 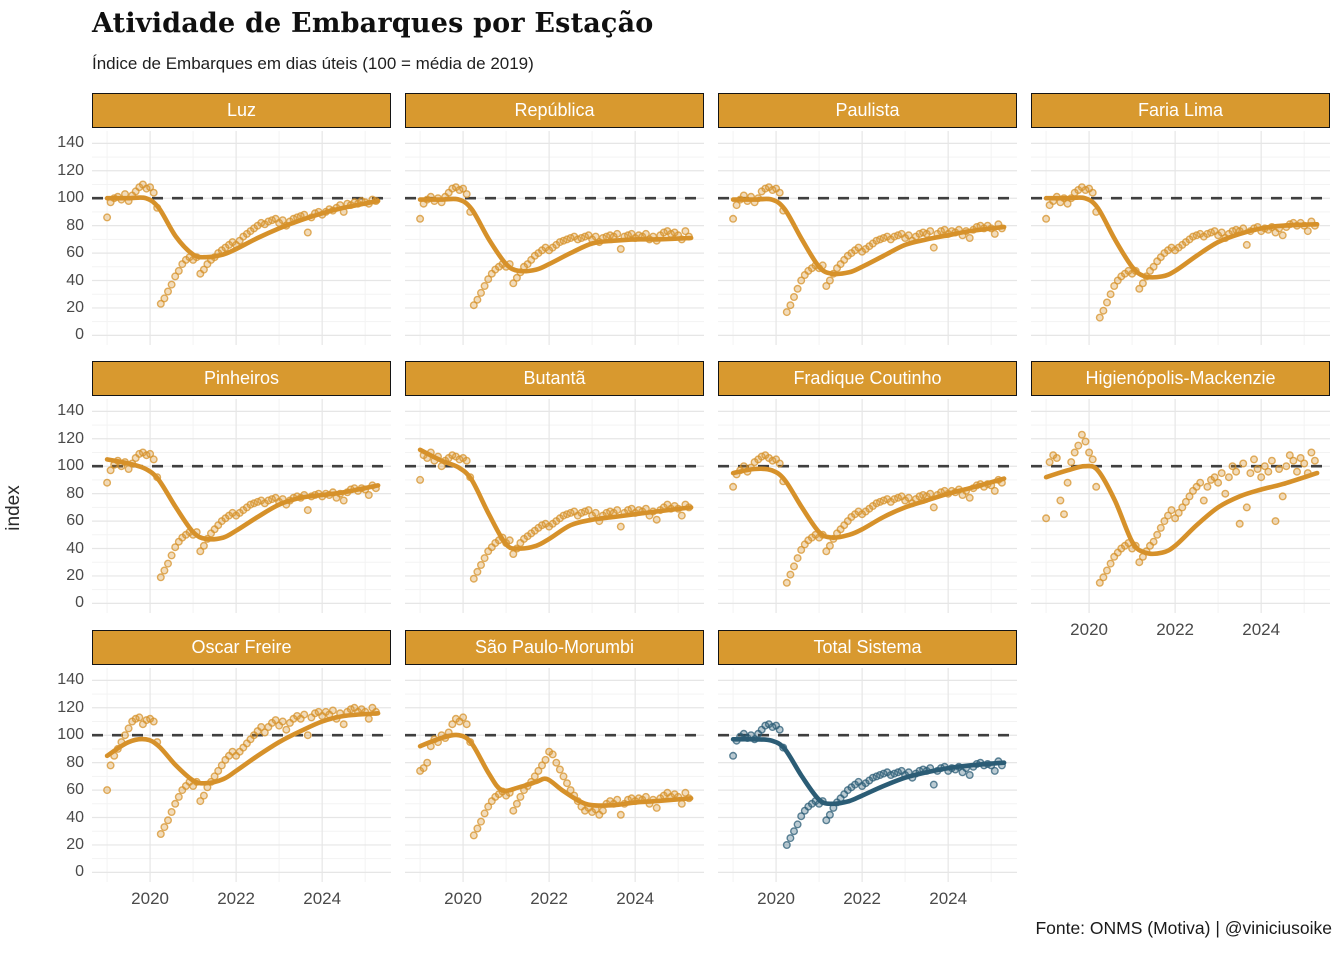 What do you see at coordinates (241, 775) in the screenshot?
I see `panel-oscar-freire` at bounding box center [241, 775].